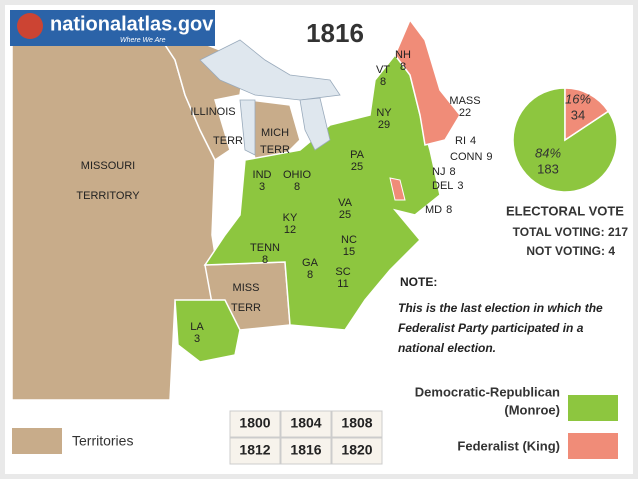  Describe the element at coordinates (473, 141) in the screenshot. I see `state-votes: 4` at that location.